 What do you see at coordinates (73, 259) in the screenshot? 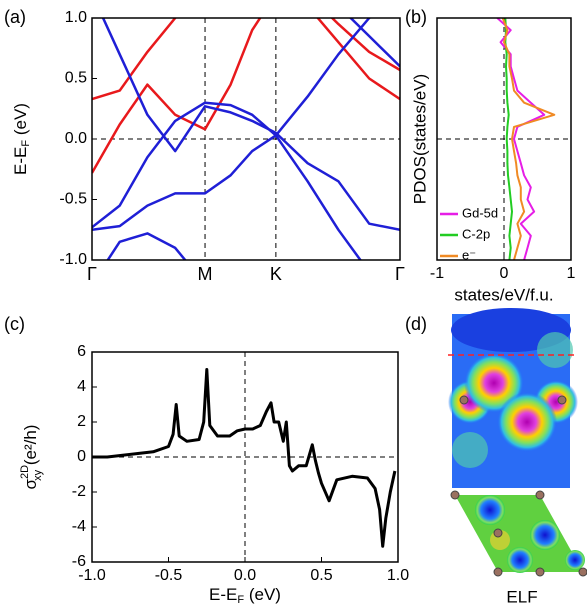
I see `y-tick-label: -1.0` at bounding box center [73, 259].